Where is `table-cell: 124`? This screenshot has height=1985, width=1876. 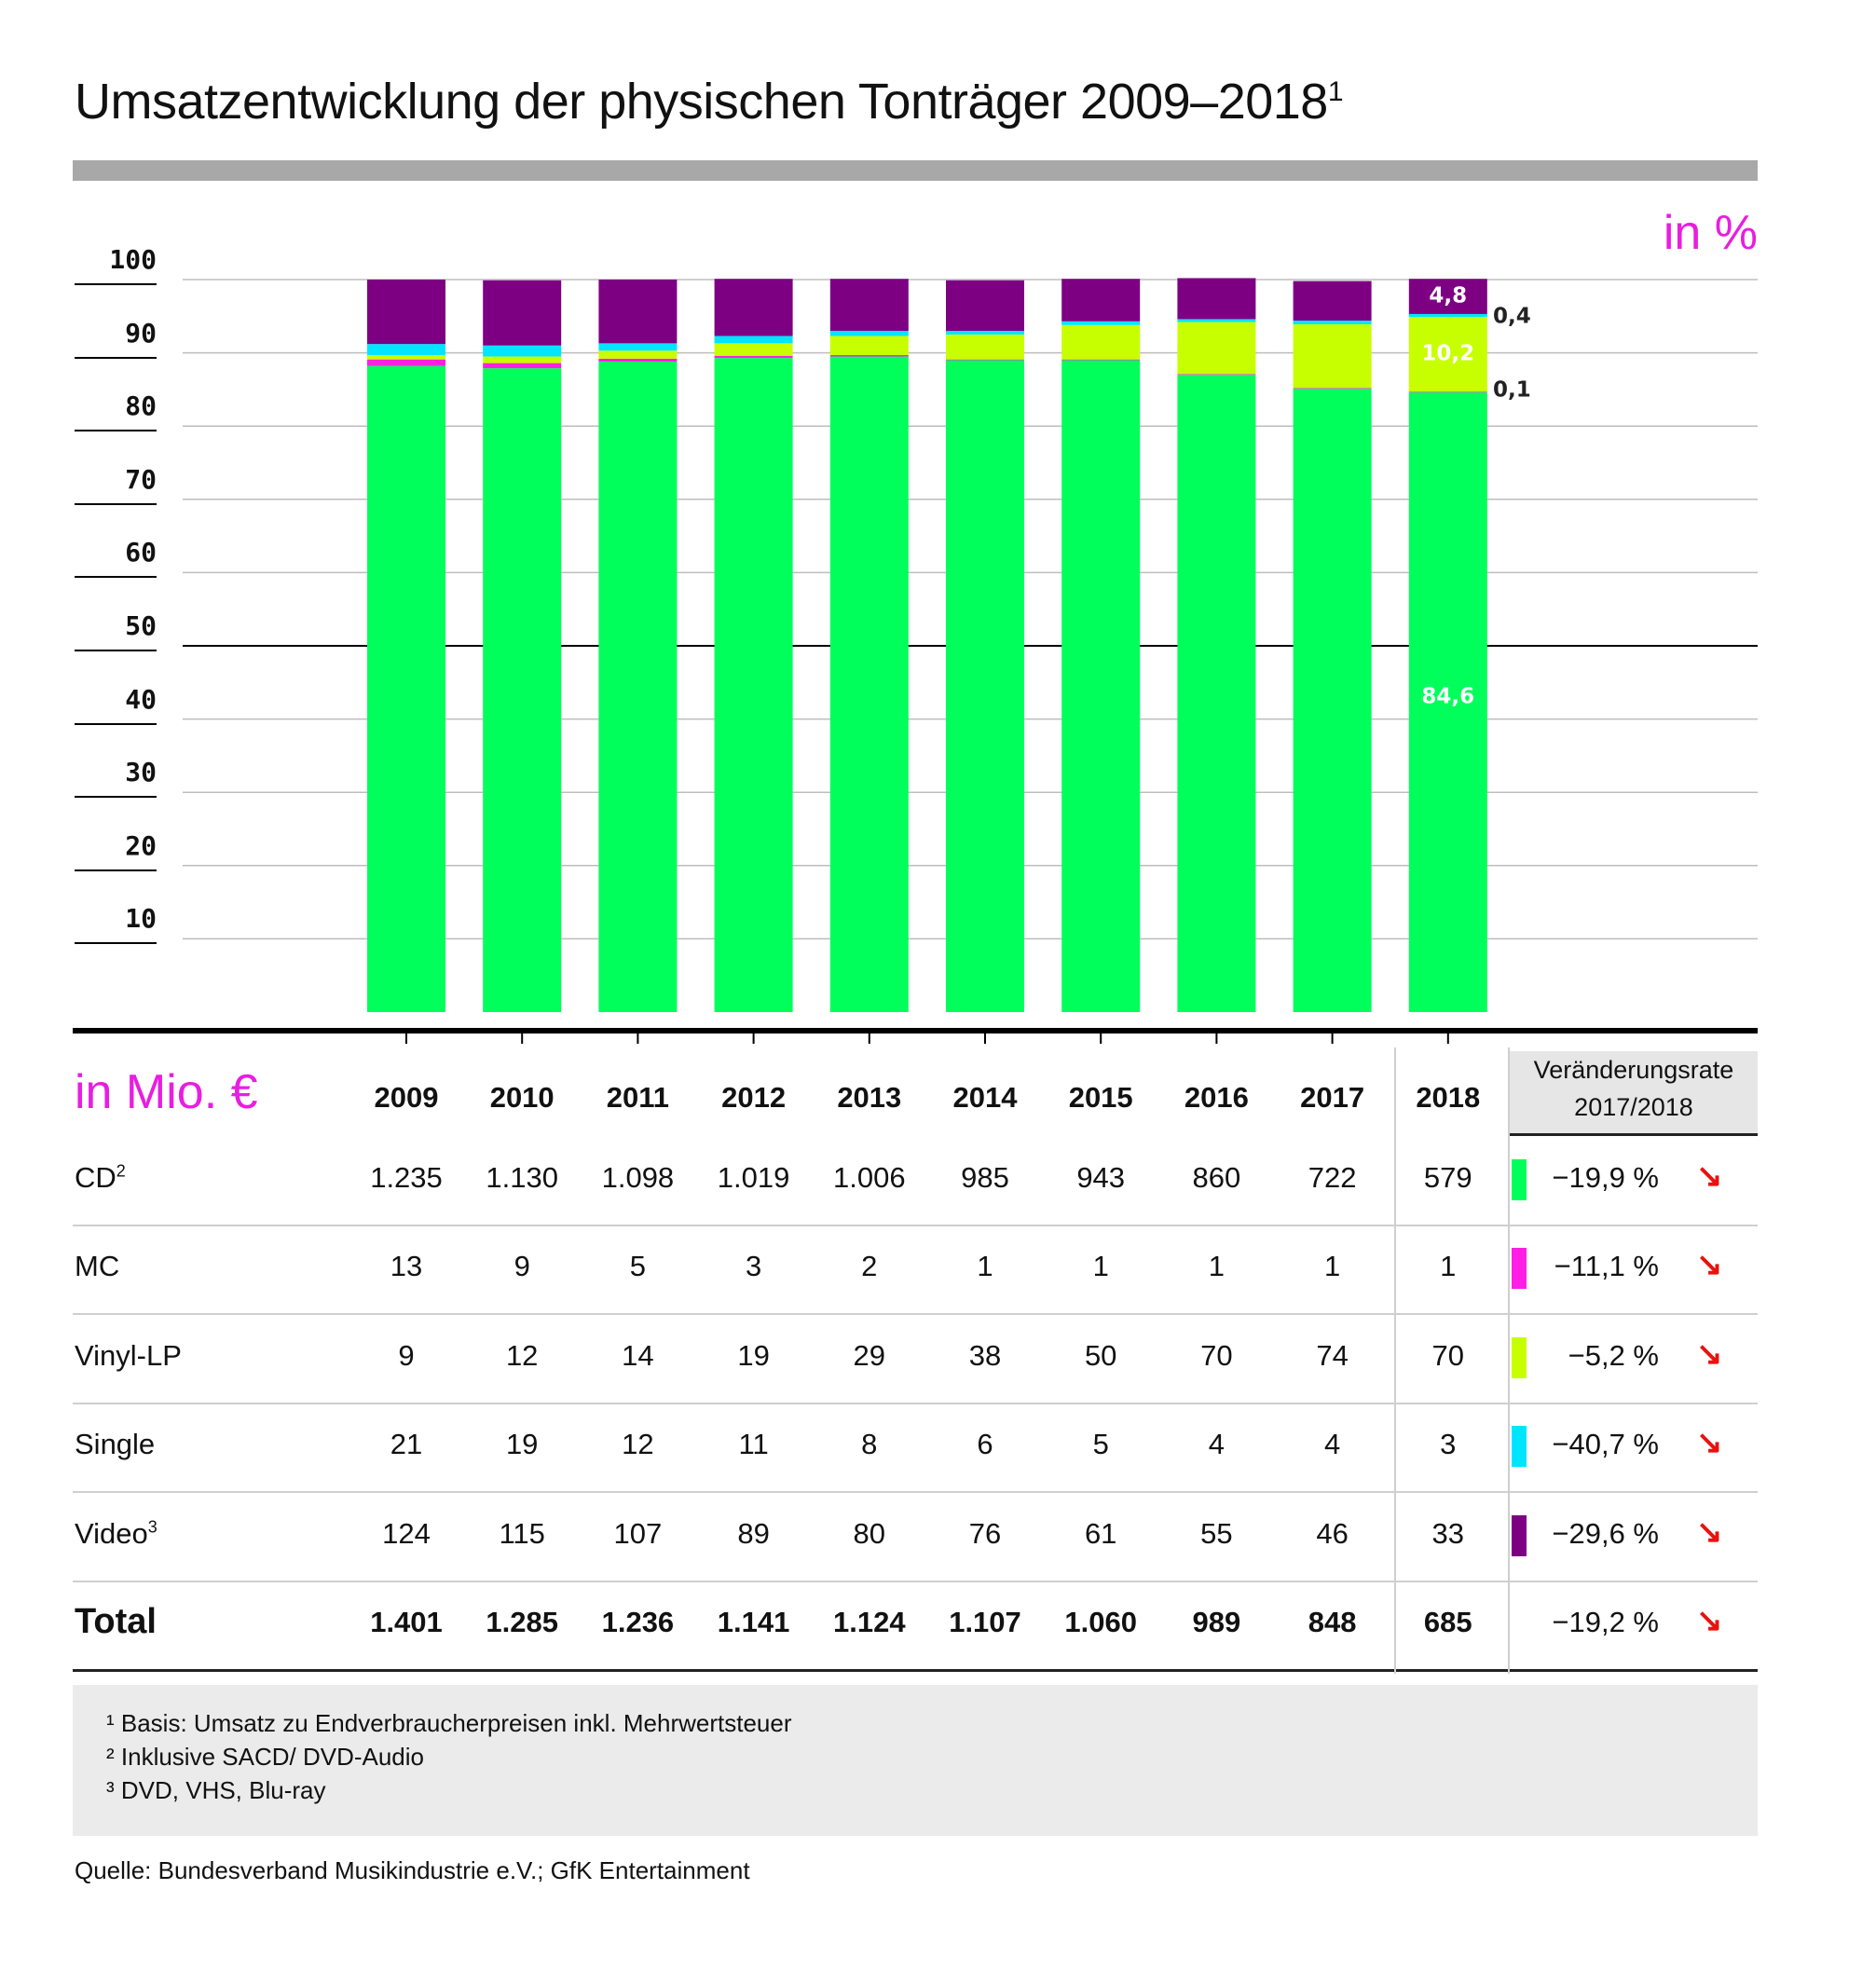 table-cell: 124 is located at coordinates (406, 1533).